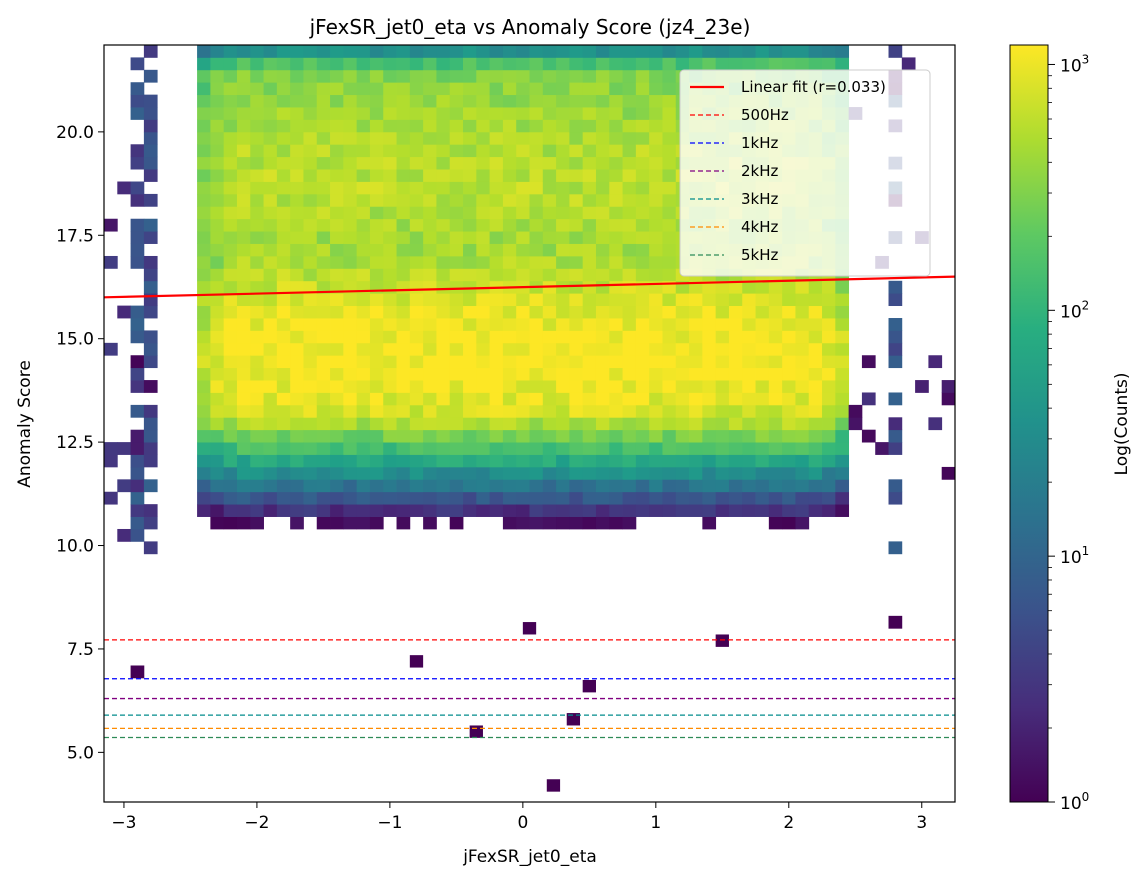 The height and width of the screenshot is (881, 1142). What do you see at coordinates (1074, 802) in the screenshot?
I see `colorbar-tick-label: 100` at bounding box center [1074, 802].